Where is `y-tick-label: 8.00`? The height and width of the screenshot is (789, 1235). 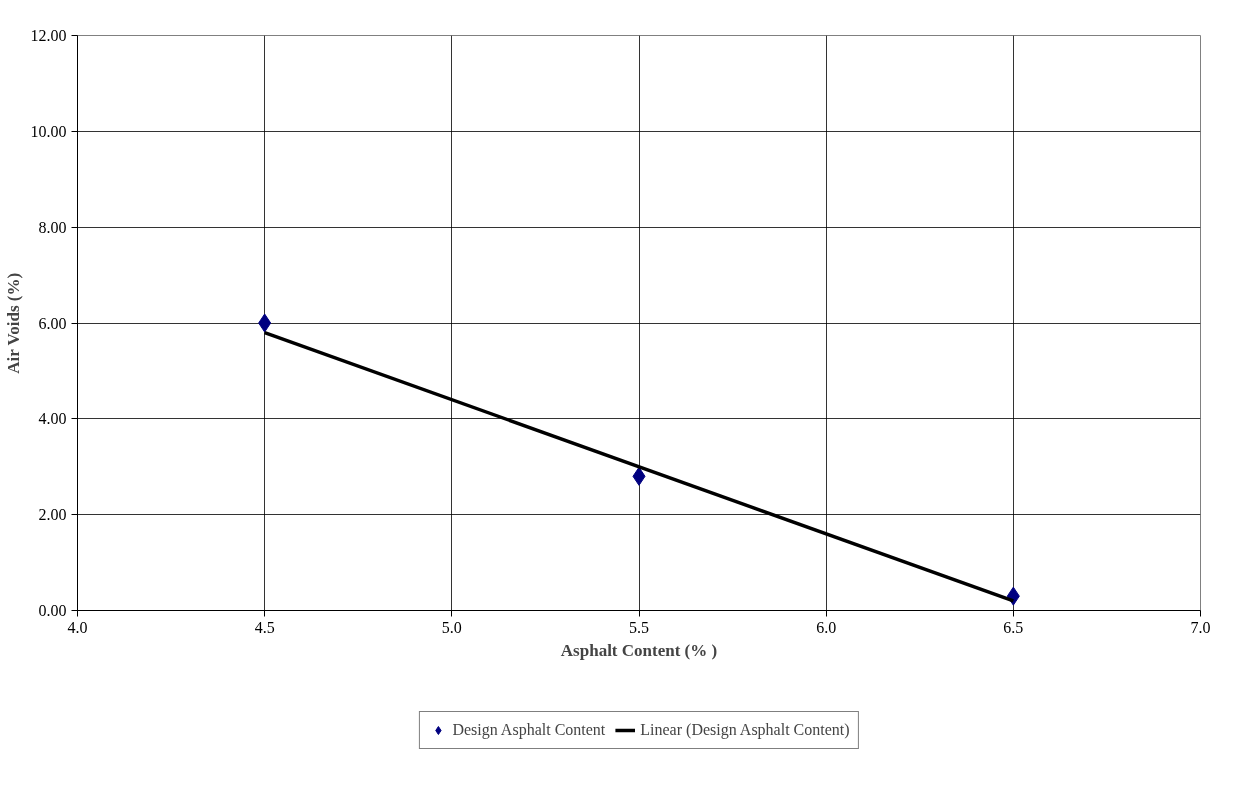 y-tick-label: 8.00 is located at coordinates (52, 227).